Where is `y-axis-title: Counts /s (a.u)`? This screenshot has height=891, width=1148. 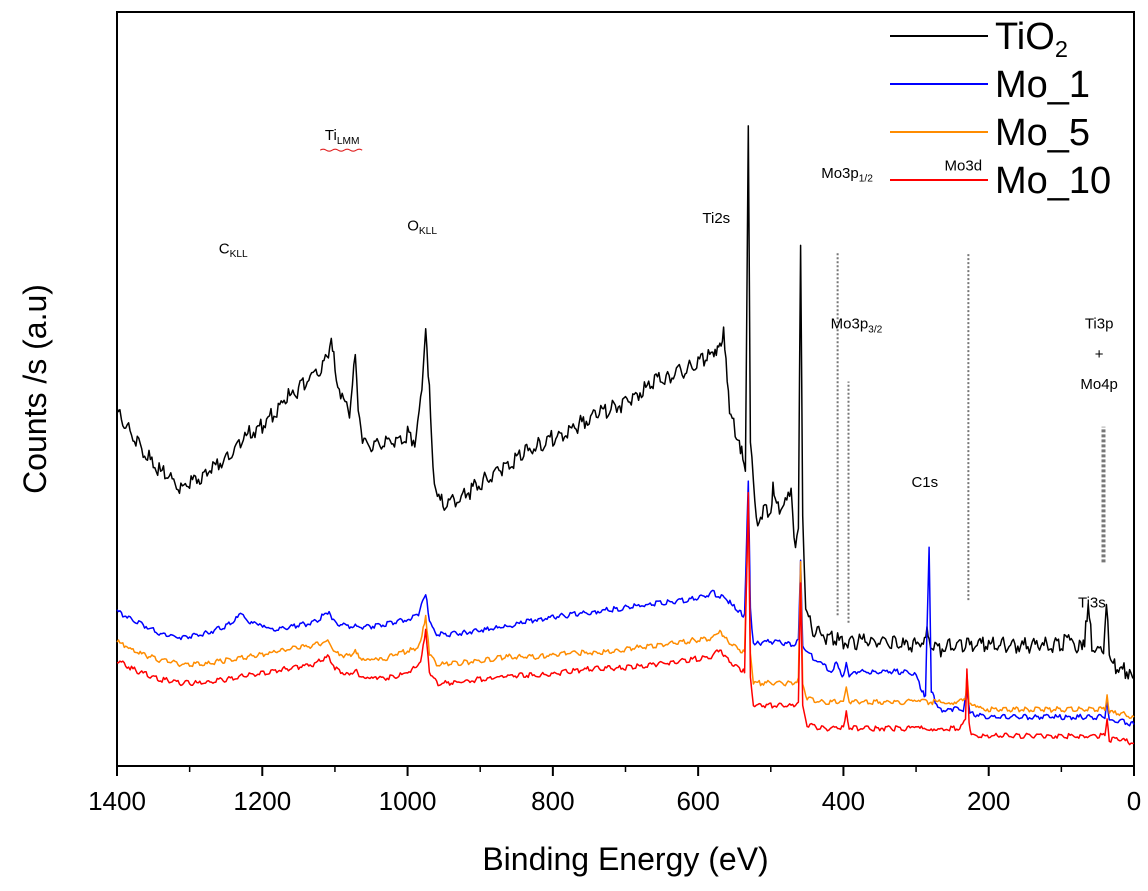 y-axis-title: Counts /s (a.u) is located at coordinates (35, 389).